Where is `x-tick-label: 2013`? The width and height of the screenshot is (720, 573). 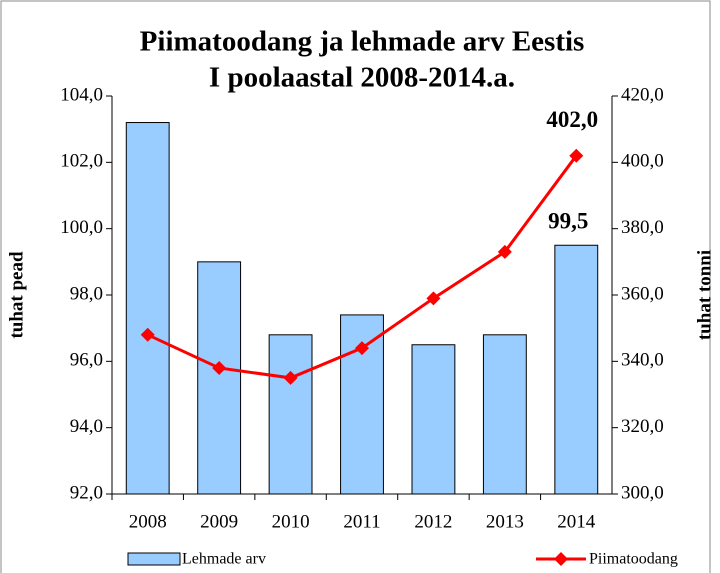 x-tick-label: 2013 is located at coordinates (505, 521).